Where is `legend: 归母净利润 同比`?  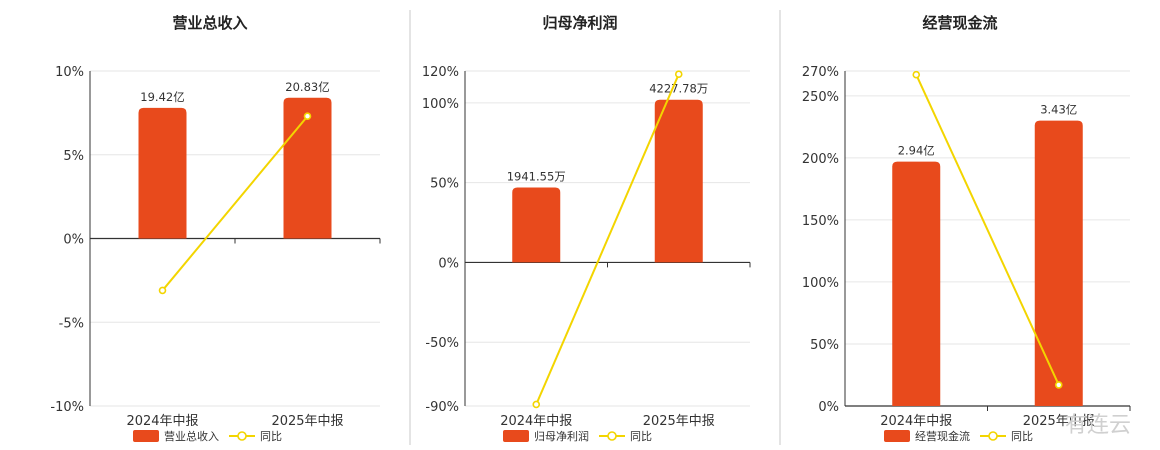 legend: 归母净利润 同比 is located at coordinates (577, 436).